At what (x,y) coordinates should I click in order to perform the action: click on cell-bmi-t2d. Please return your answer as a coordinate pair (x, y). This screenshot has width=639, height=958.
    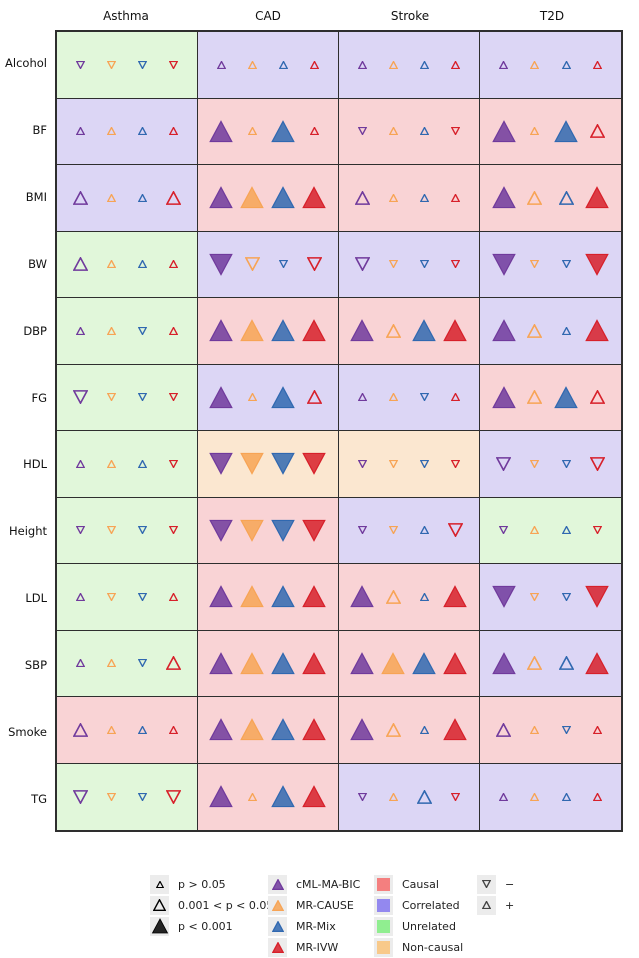
    Looking at the image, I should click on (550, 198).